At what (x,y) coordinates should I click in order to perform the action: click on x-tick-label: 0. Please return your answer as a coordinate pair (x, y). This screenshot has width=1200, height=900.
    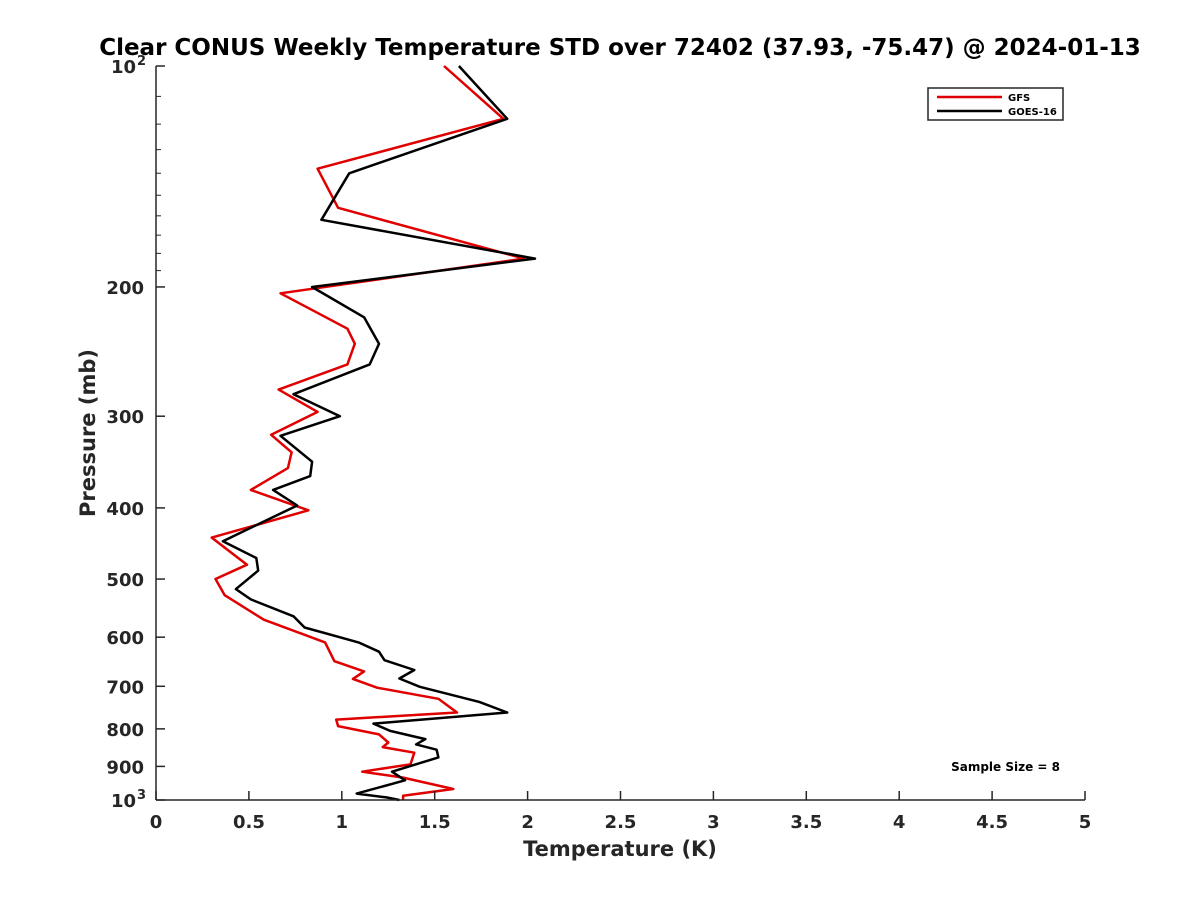
    Looking at the image, I should click on (156, 822).